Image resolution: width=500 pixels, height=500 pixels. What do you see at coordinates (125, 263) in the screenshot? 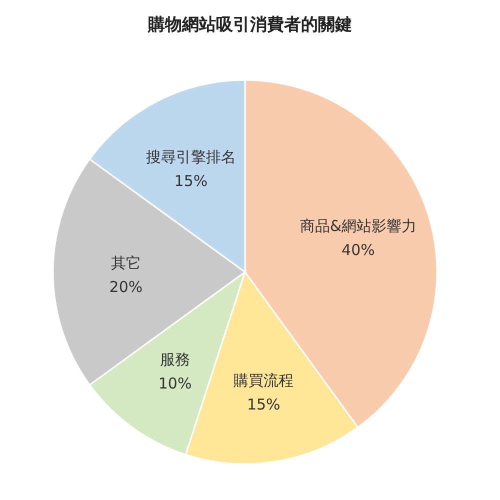
I see `slice-label: 其它` at bounding box center [125, 263].